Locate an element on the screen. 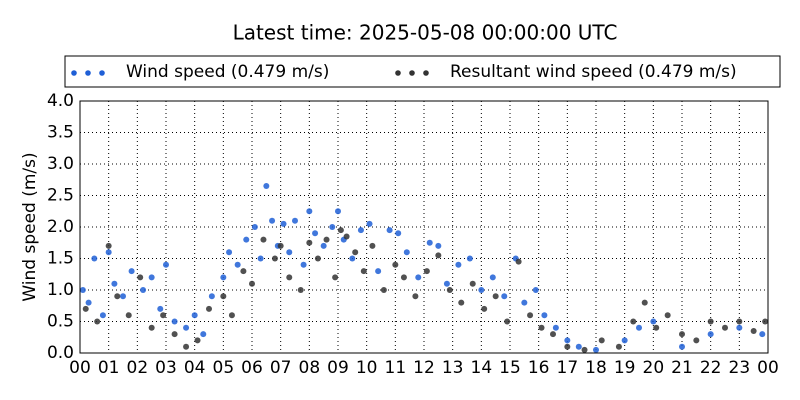 The image size is (800, 400). x-tick-label: 13 is located at coordinates (453, 368).